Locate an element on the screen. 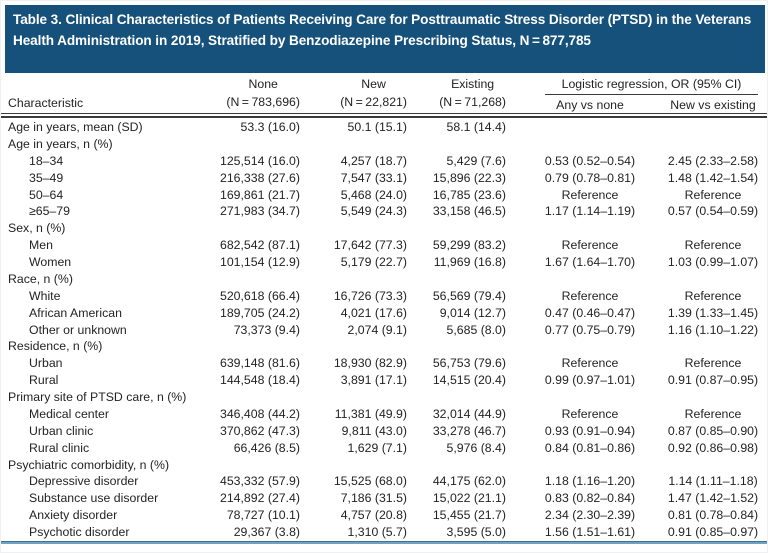 Image resolution: width=768 pixels, height=553 pixels. cell-new-vs-existing: 0.91 (0.85–0.97) is located at coordinates (713, 532).